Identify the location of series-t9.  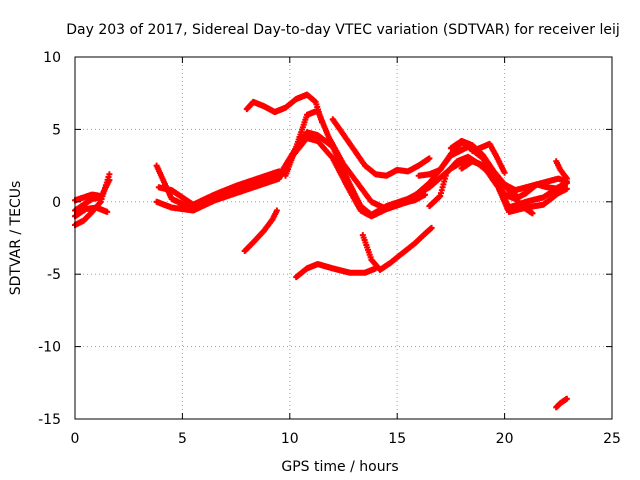
(355, 159).